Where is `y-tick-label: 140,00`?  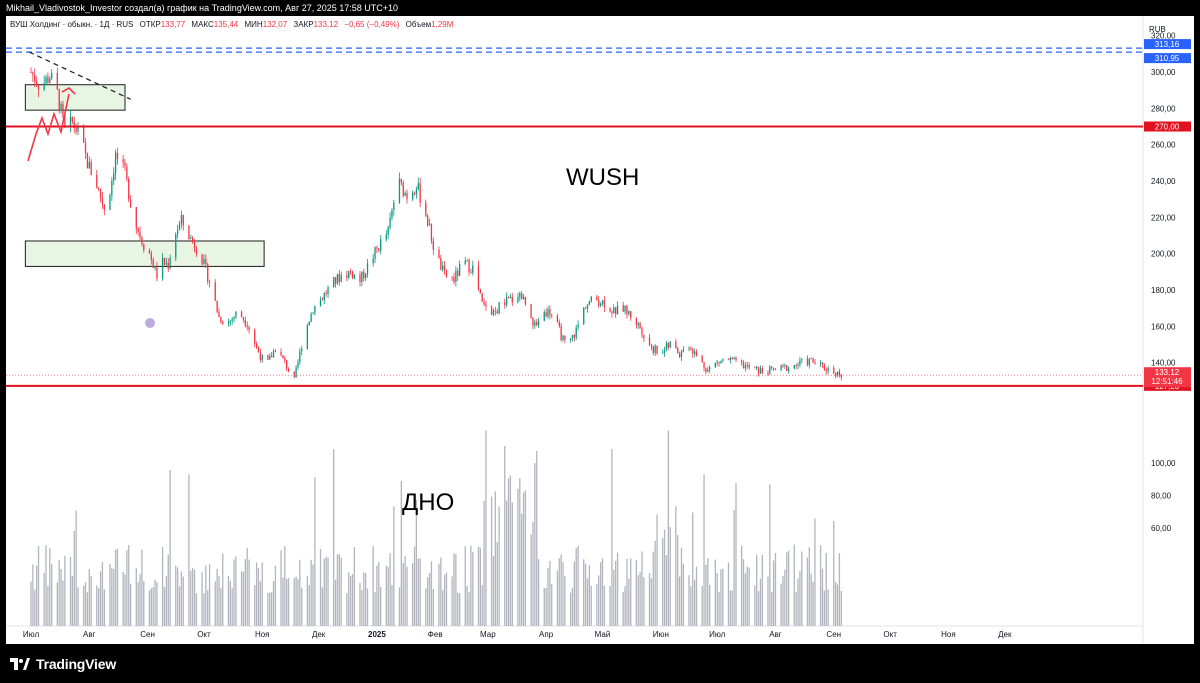
y-tick-label: 140,00 is located at coordinates (1163, 363).